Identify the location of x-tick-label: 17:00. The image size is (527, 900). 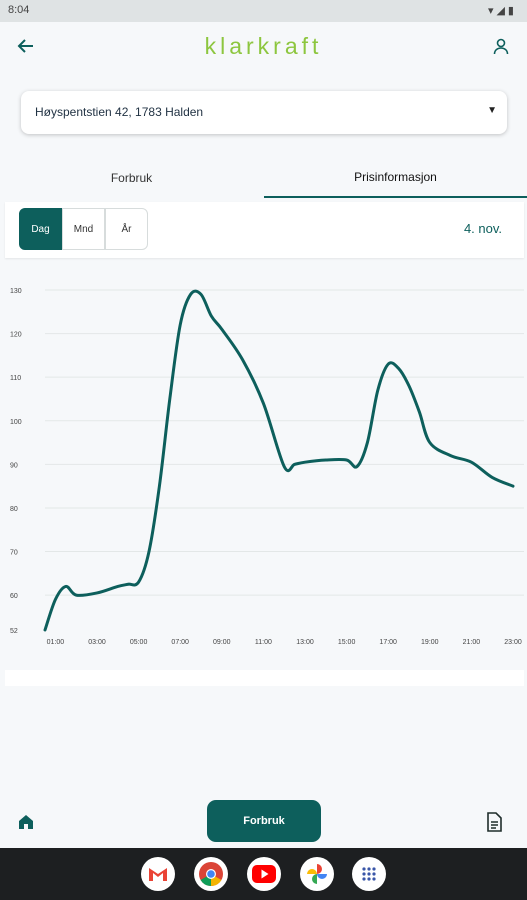
(388, 642).